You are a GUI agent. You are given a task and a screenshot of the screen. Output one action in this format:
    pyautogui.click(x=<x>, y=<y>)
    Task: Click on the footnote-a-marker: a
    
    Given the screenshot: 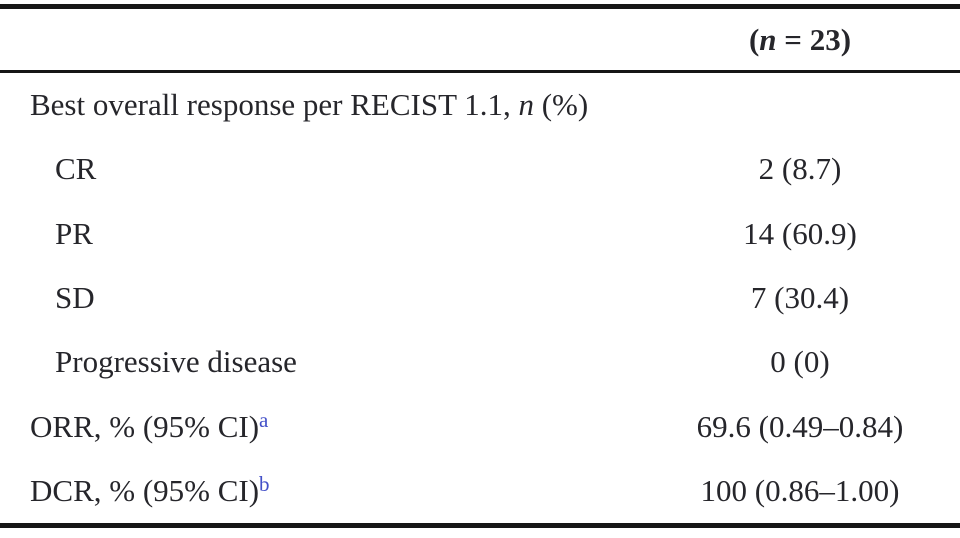 What is the action you would take?
    pyautogui.click(x=264, y=419)
    